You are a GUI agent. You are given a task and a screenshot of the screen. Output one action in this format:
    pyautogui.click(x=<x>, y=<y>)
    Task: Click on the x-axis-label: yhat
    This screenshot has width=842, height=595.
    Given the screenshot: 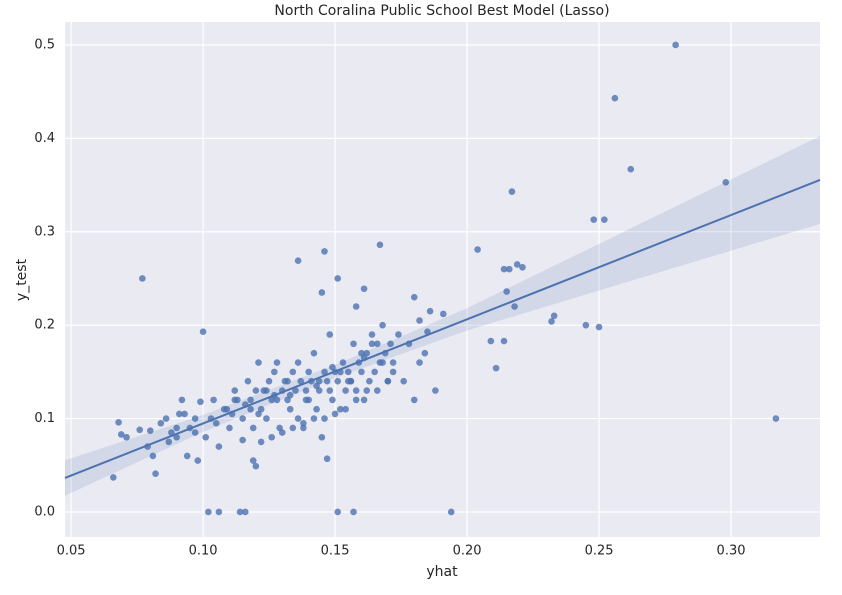 What is the action you would take?
    pyautogui.click(x=442, y=572)
    